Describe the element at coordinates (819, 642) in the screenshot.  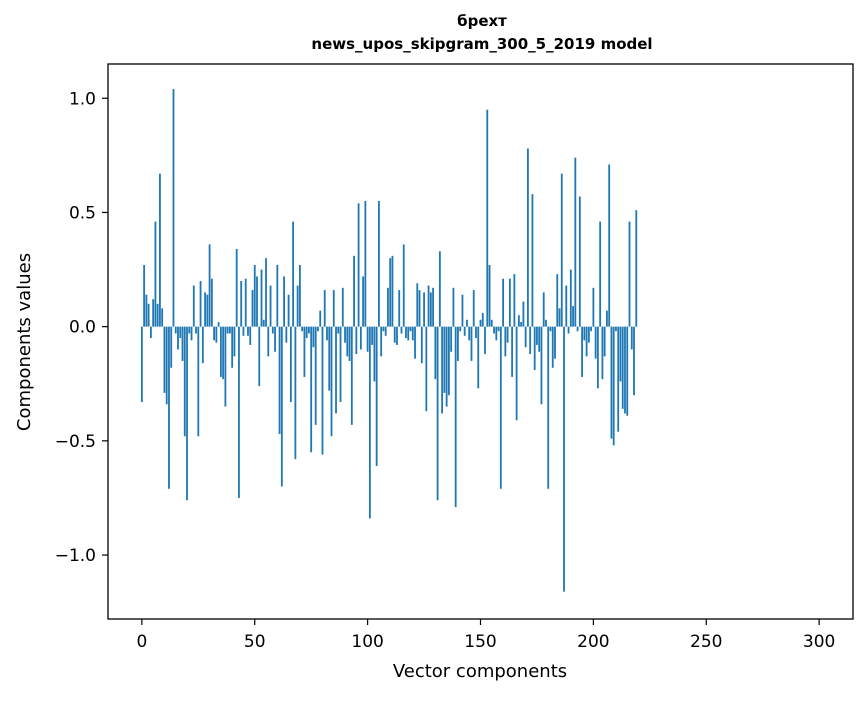
I see `x-tick-label: 300` at that location.